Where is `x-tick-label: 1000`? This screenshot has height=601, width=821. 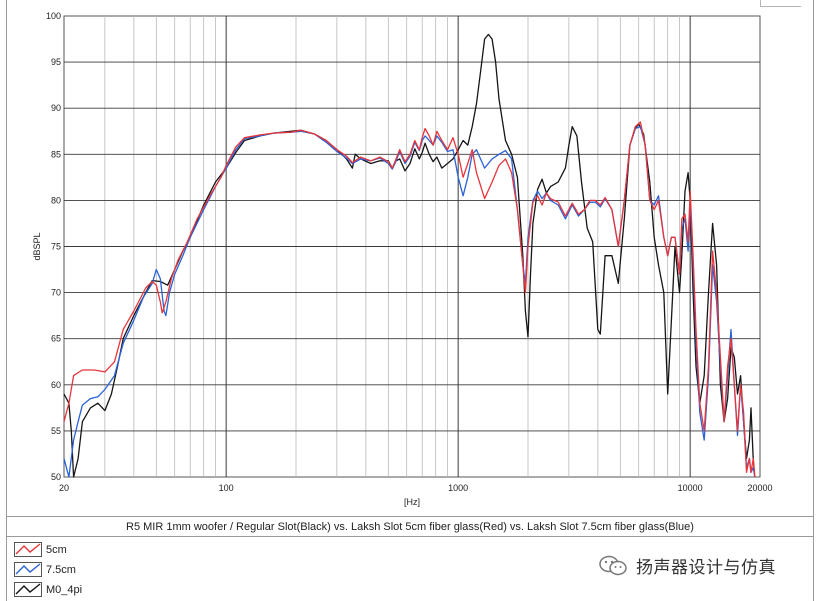
x-tick-label: 1000 is located at coordinates (458, 488).